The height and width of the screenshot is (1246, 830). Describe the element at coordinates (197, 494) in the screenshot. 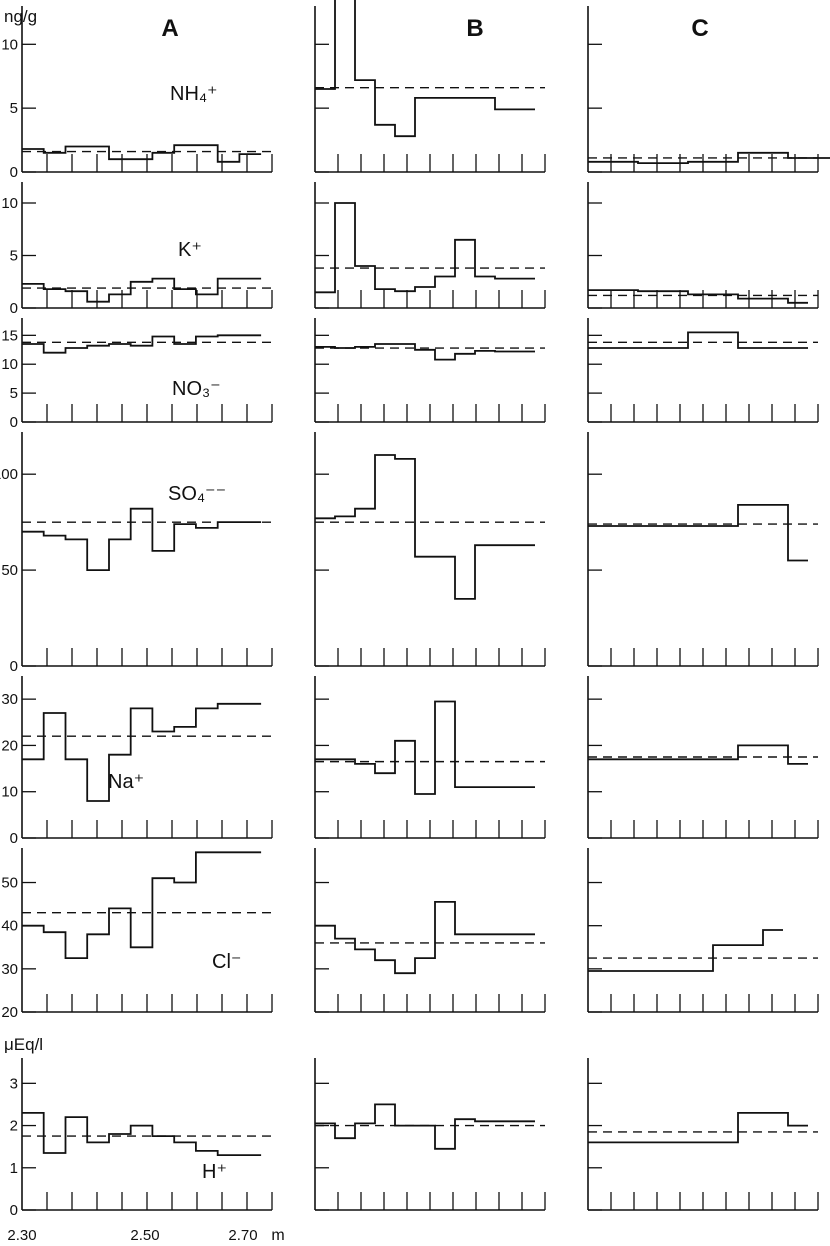

I see `panel-4-species-label: SO₄⁻⁻` at that location.